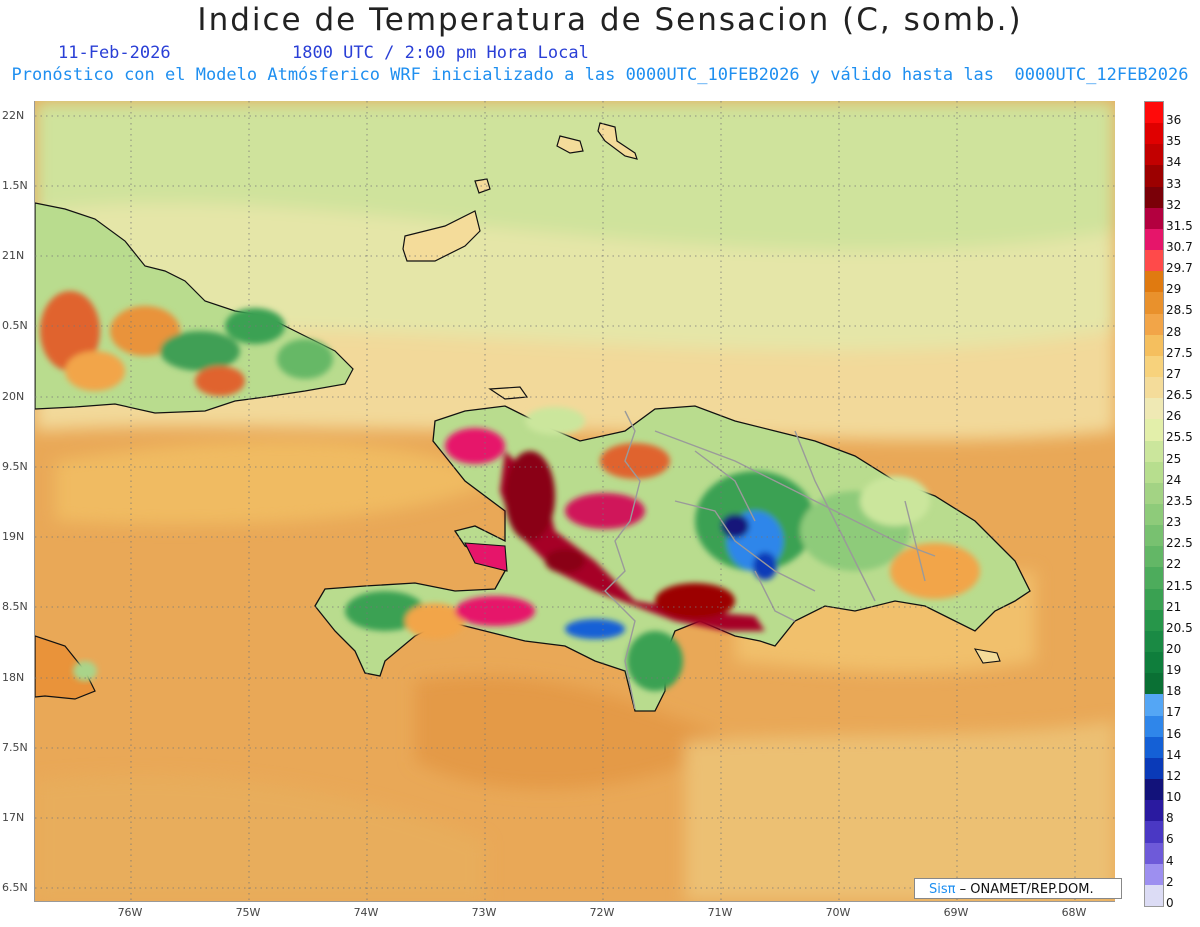  What do you see at coordinates (1174, 797) in the screenshot?
I see `legend-label: 10` at bounding box center [1174, 797].